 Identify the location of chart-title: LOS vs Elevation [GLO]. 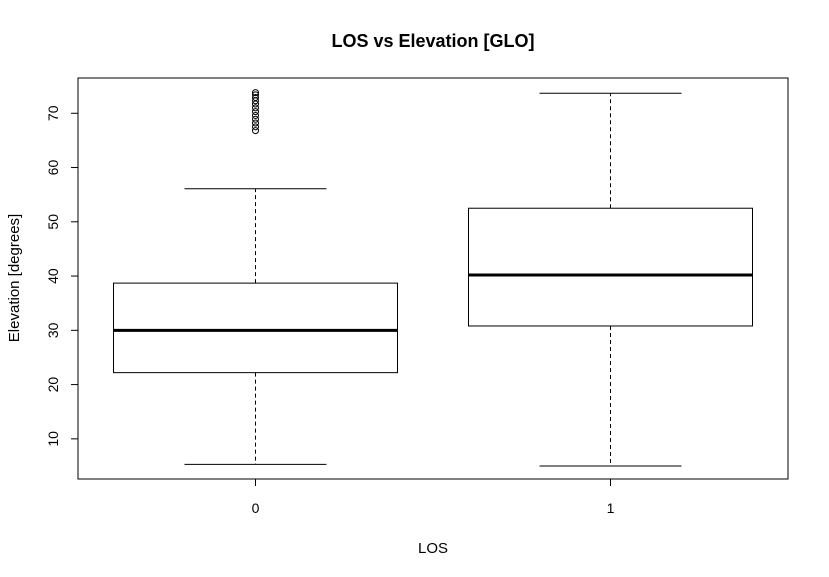
(432, 41).